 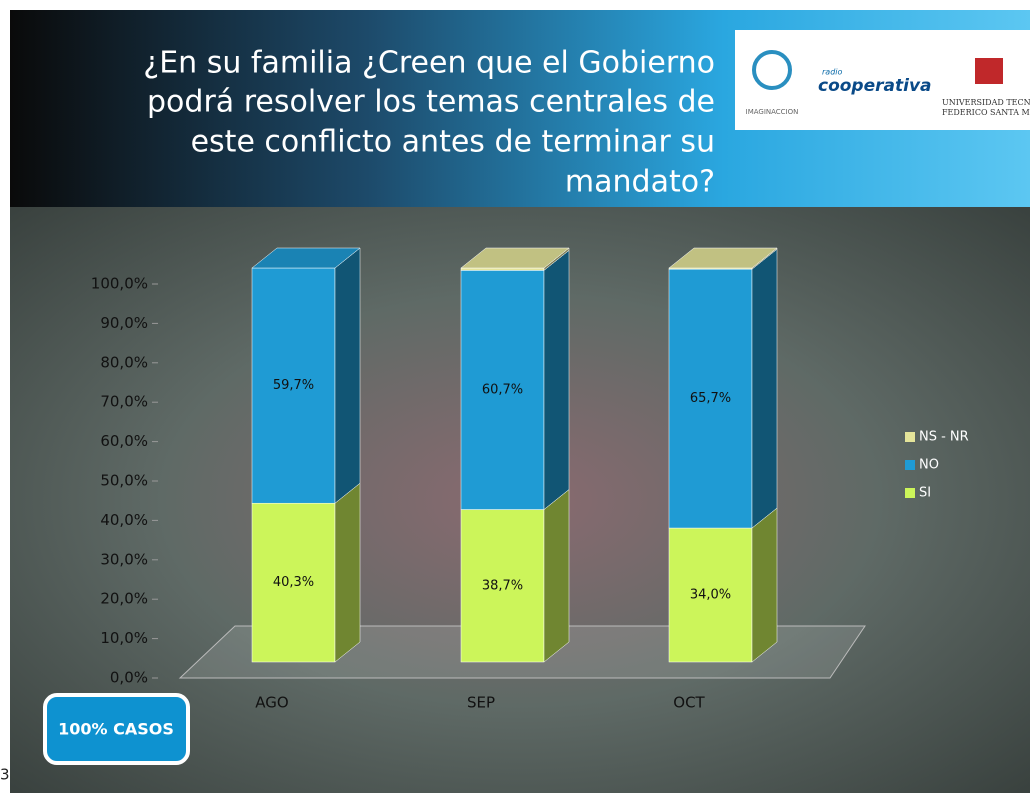 What do you see at coordinates (124, 520) in the screenshot?
I see `y-tick-label: 40,0%` at bounding box center [124, 520].